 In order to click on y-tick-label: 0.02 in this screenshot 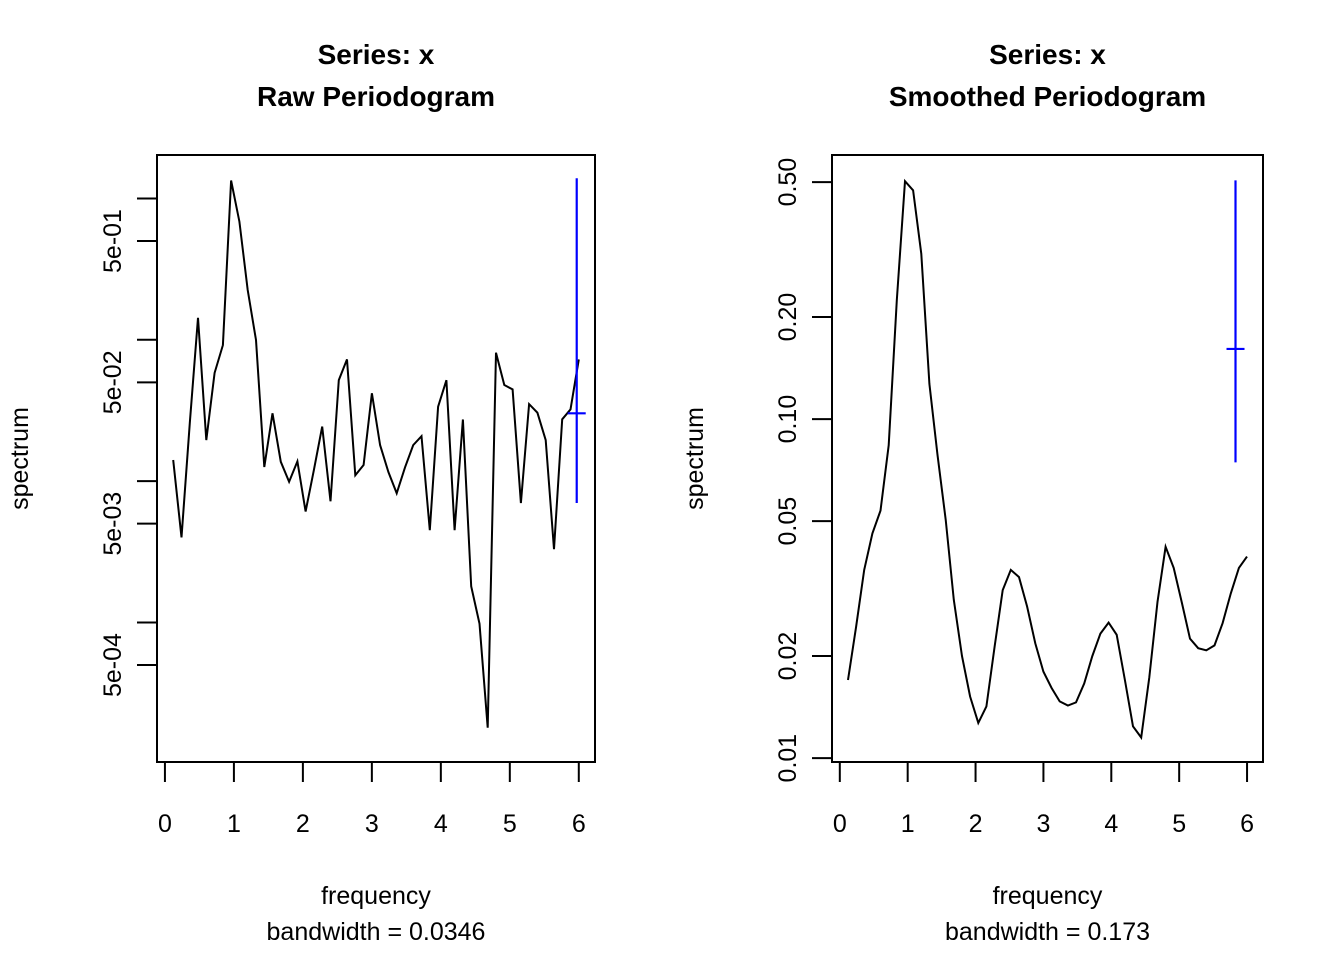, I will do `click(788, 656)`.